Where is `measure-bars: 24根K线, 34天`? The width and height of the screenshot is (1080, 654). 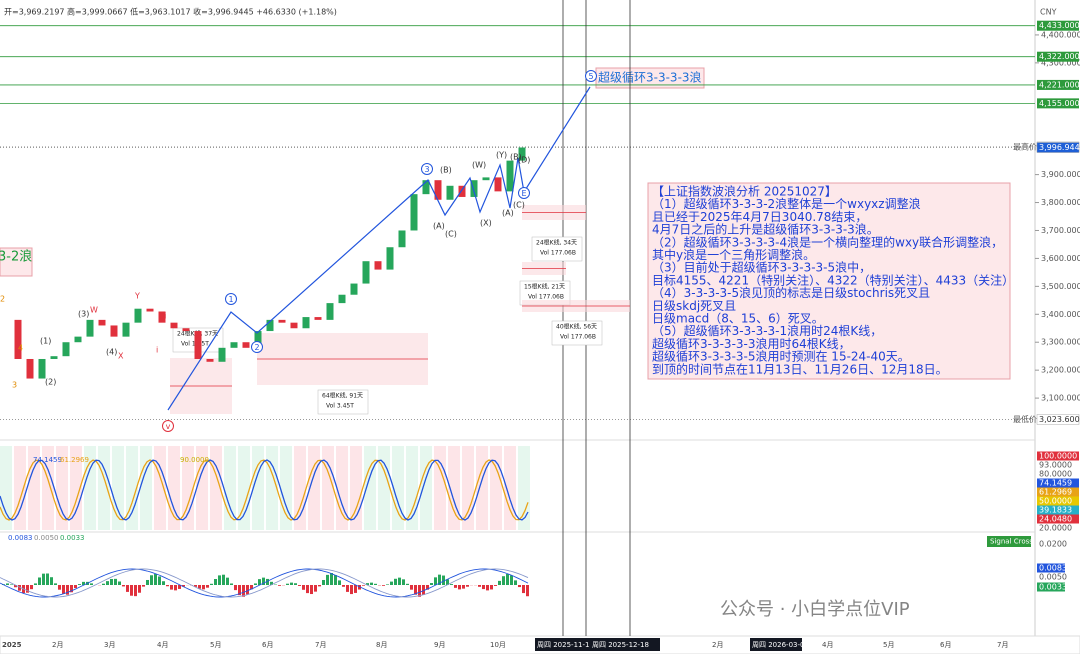 measure-bars: 24根K线, 34天 is located at coordinates (556, 243).